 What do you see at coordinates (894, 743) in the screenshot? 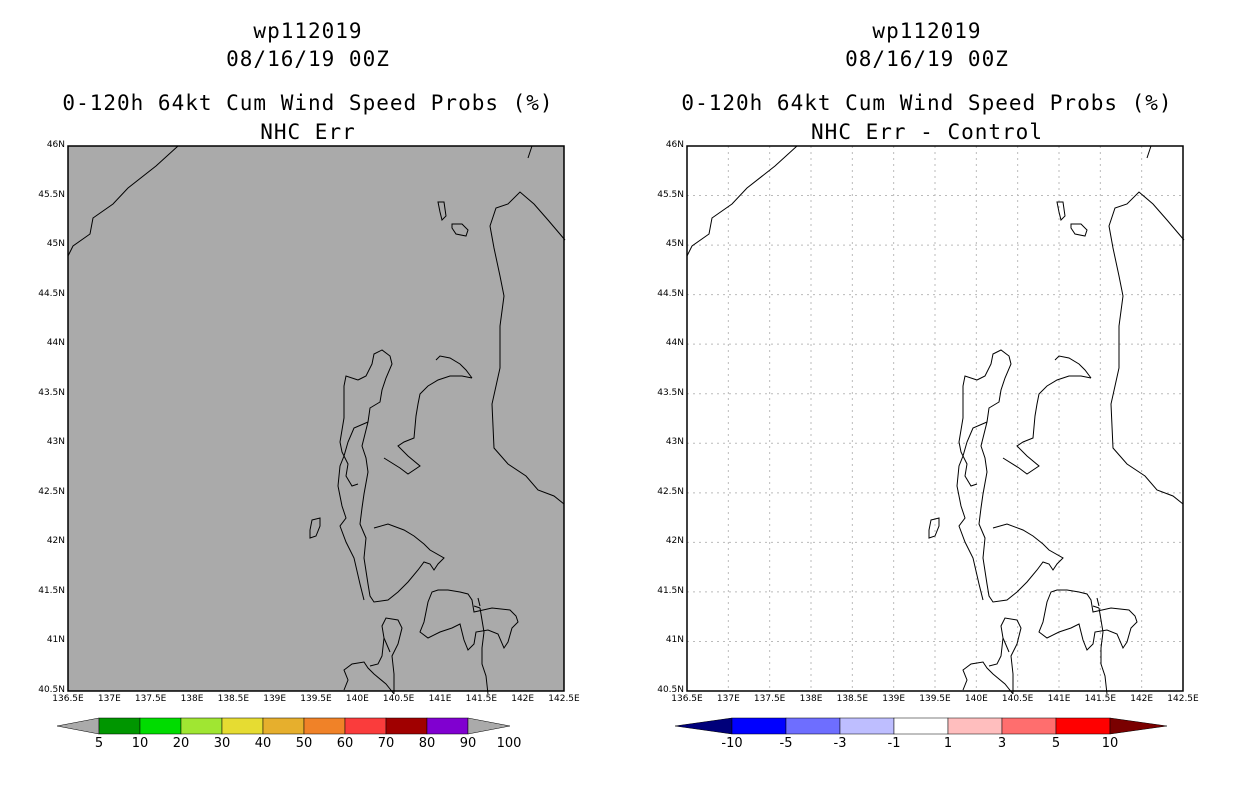
I see `colorbar-label: -1` at bounding box center [894, 743].